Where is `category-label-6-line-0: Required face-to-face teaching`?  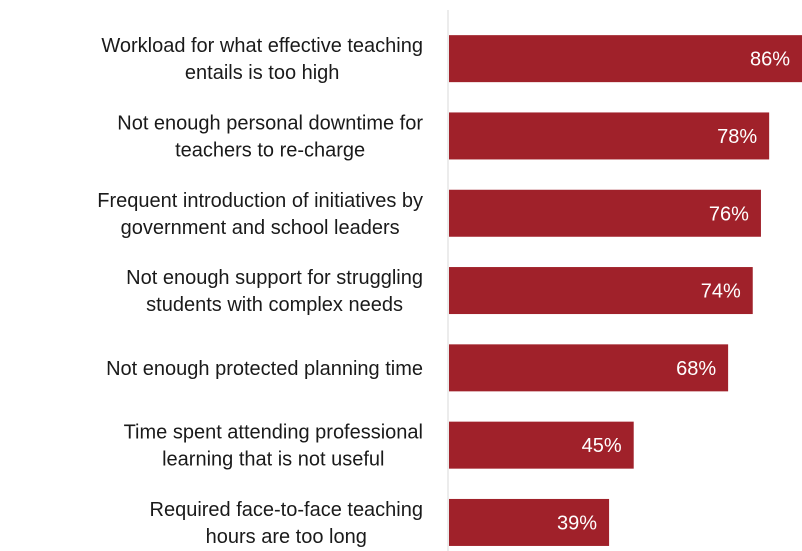
category-label-6-line-0: Required face-to-face teaching is located at coordinates (287, 510).